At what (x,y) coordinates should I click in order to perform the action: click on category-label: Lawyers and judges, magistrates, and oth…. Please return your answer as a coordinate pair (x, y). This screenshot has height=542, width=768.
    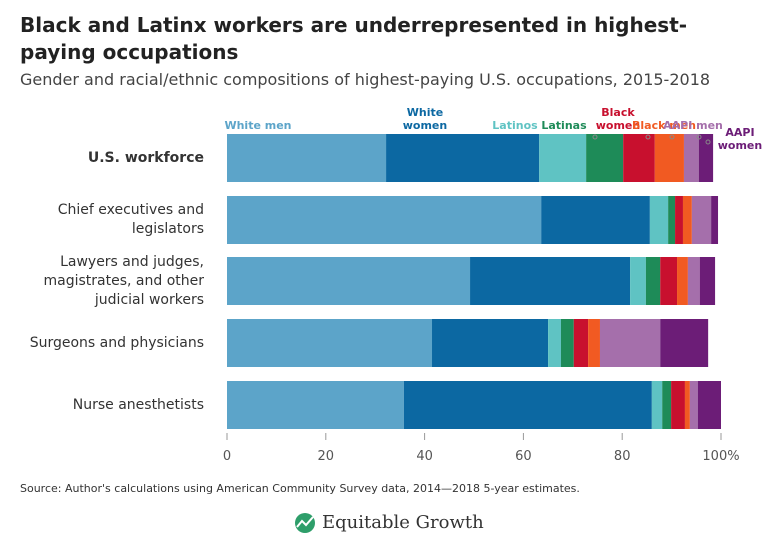
    Looking at the image, I should click on (124, 280).